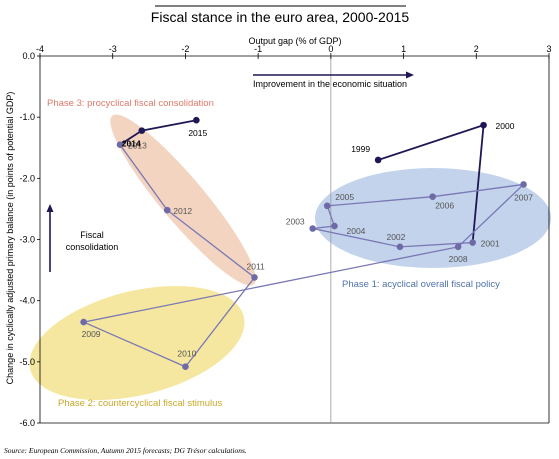  I want to click on phase-3-region, so click(183, 200).